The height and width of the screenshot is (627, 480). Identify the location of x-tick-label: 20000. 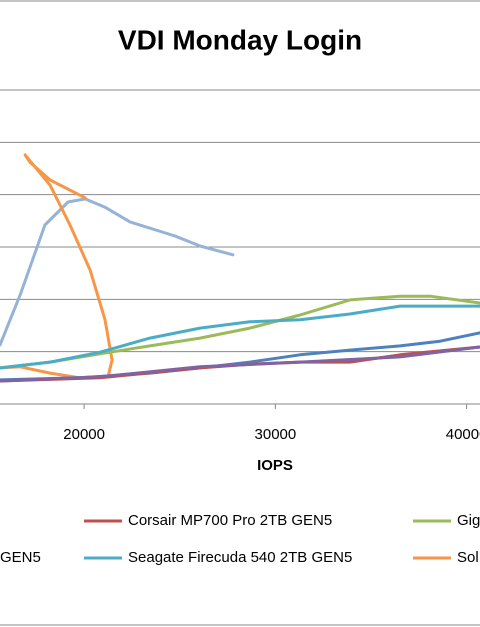
(84, 434).